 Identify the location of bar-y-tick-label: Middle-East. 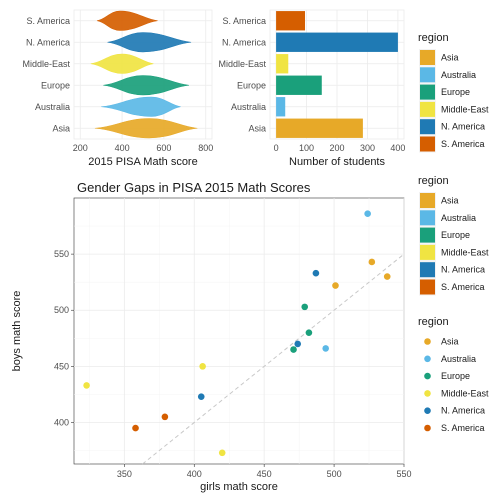
(242, 64).